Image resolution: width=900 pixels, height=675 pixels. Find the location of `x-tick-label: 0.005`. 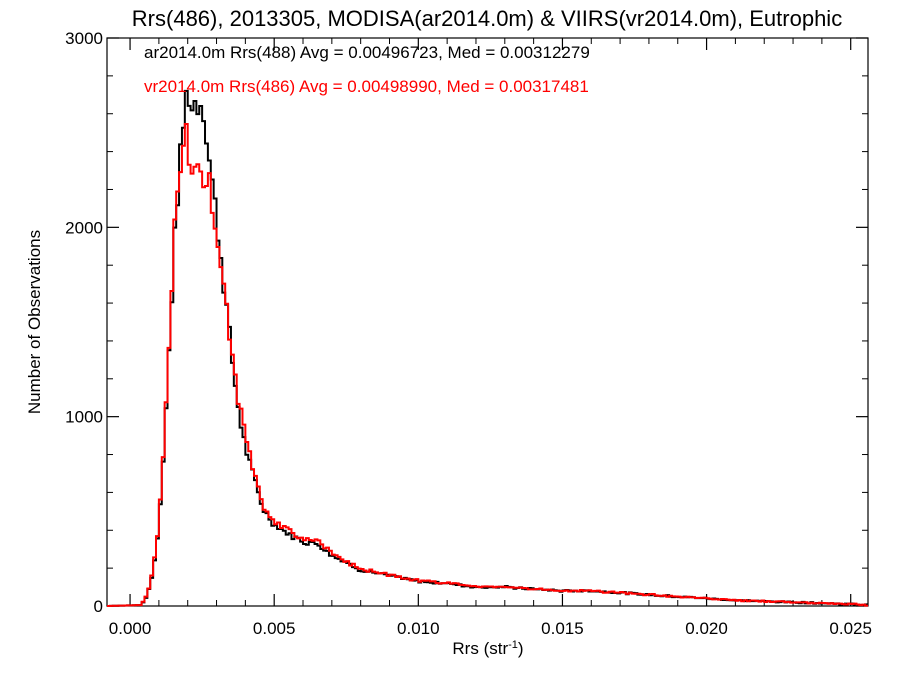

x-tick-label: 0.005 is located at coordinates (274, 628).